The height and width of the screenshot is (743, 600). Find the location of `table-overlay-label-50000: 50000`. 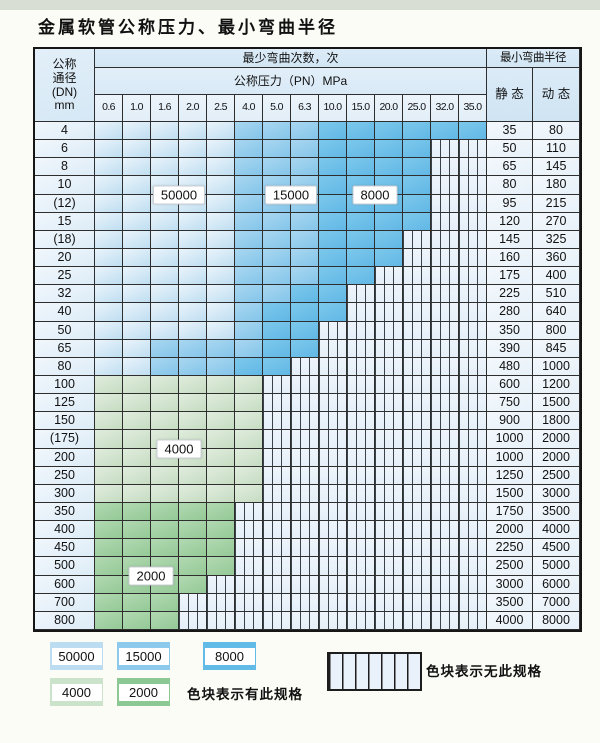

table-overlay-label-50000: 50000 is located at coordinates (179, 195).